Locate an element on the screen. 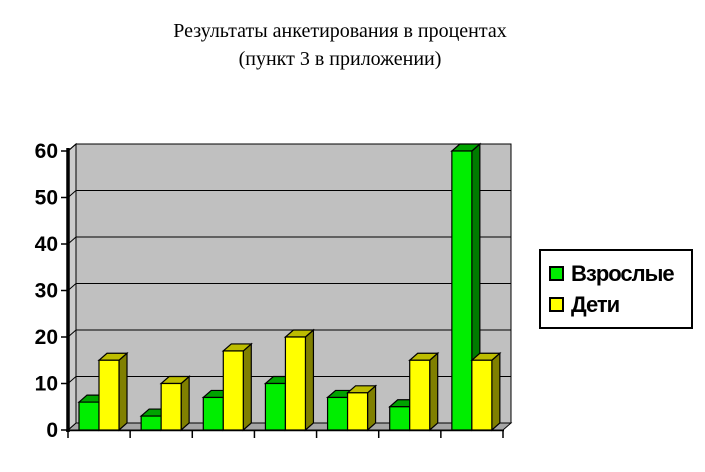 Image resolution: width=705 pixels, height=472 pixels. legend: Взрослые Дети is located at coordinates (616, 289).